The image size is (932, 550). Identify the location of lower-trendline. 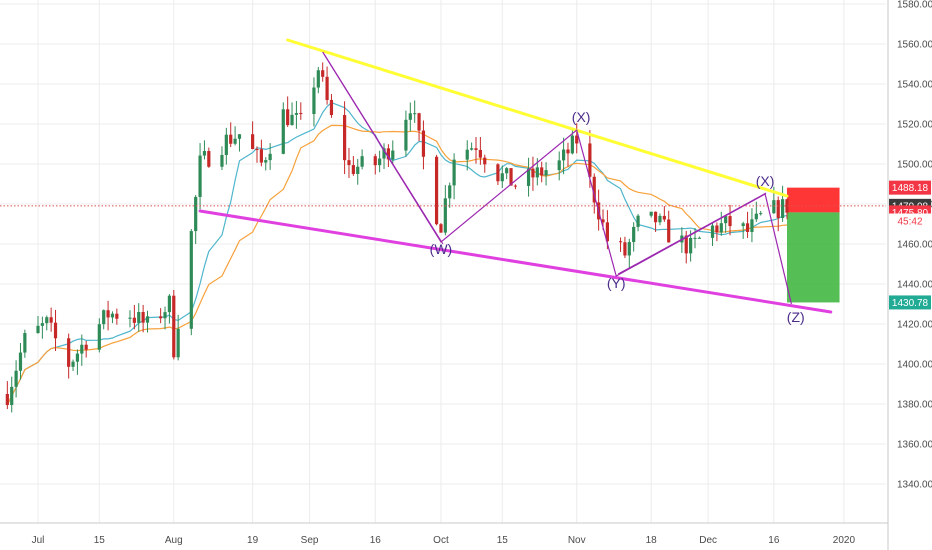
(515, 261).